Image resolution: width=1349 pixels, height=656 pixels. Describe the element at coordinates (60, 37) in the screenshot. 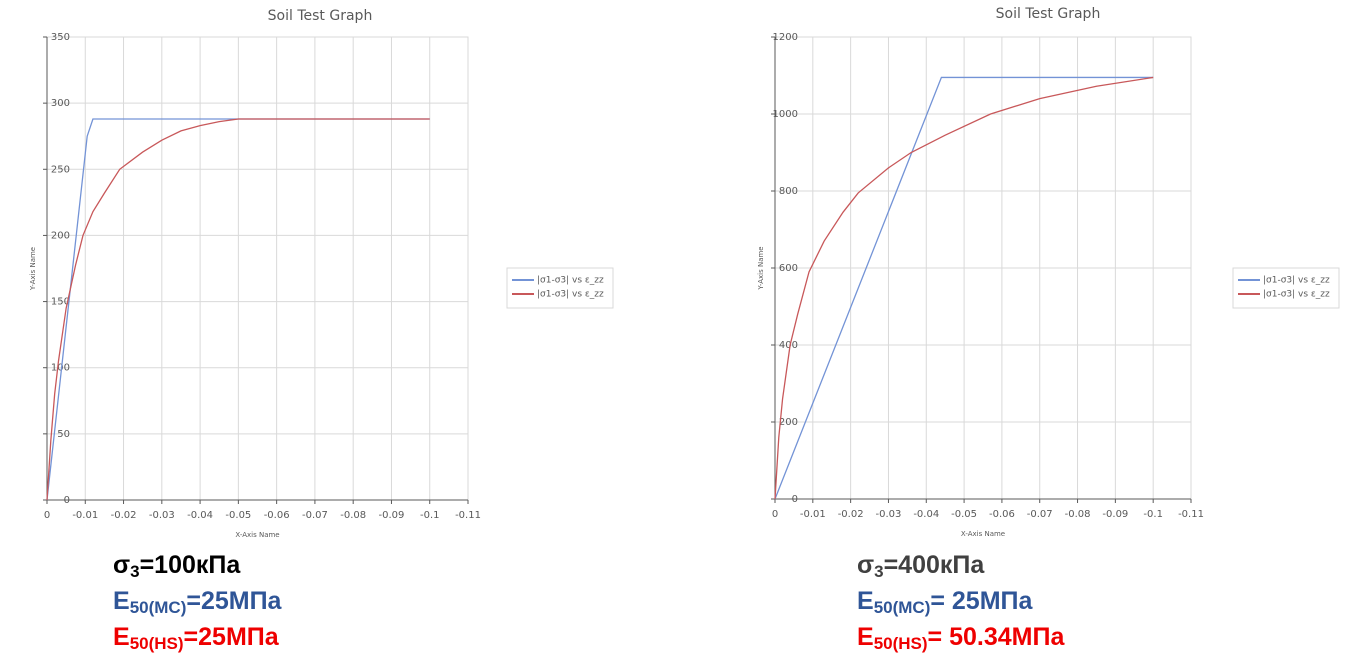

I see `y-tick-label: 350` at that location.